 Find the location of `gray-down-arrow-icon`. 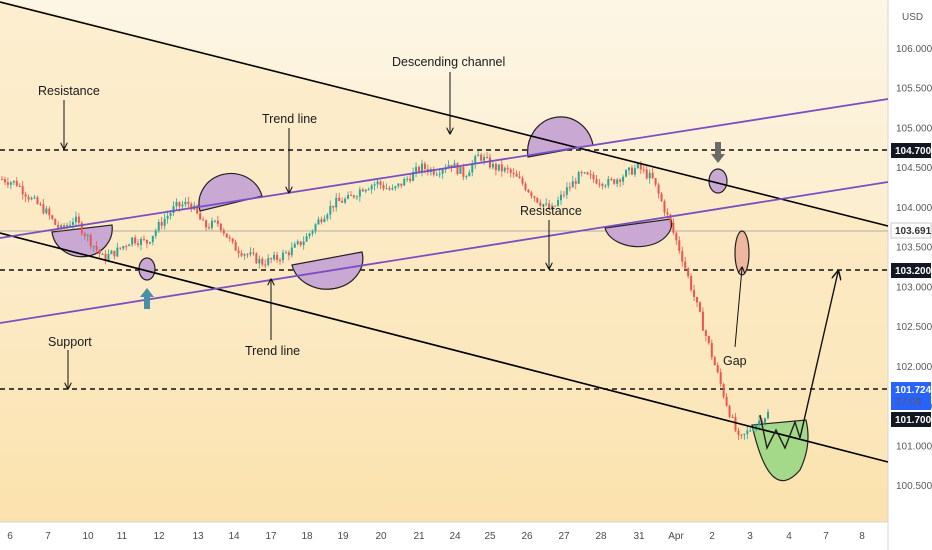

gray-down-arrow-icon is located at coordinates (718, 152).